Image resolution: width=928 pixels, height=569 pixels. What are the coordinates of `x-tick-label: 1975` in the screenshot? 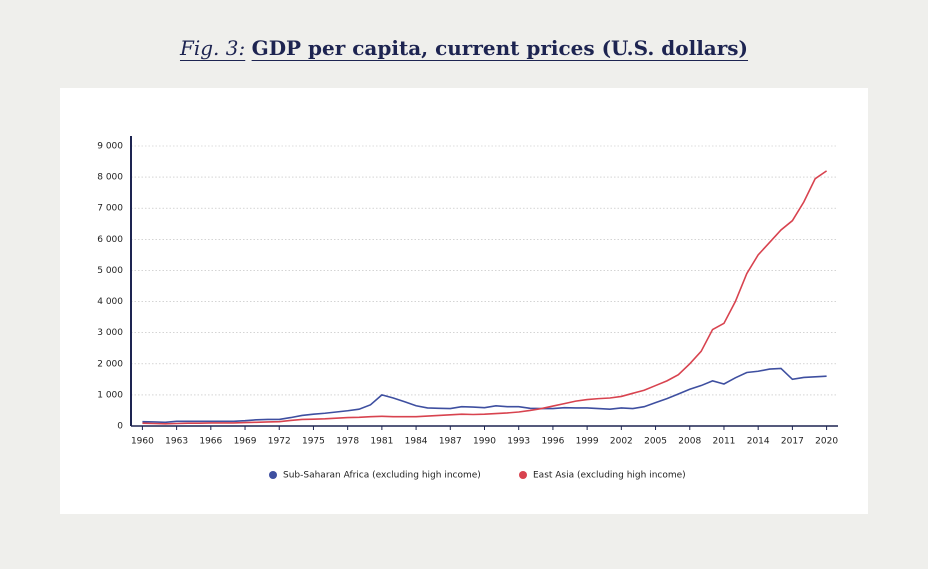 It's located at (313, 442).